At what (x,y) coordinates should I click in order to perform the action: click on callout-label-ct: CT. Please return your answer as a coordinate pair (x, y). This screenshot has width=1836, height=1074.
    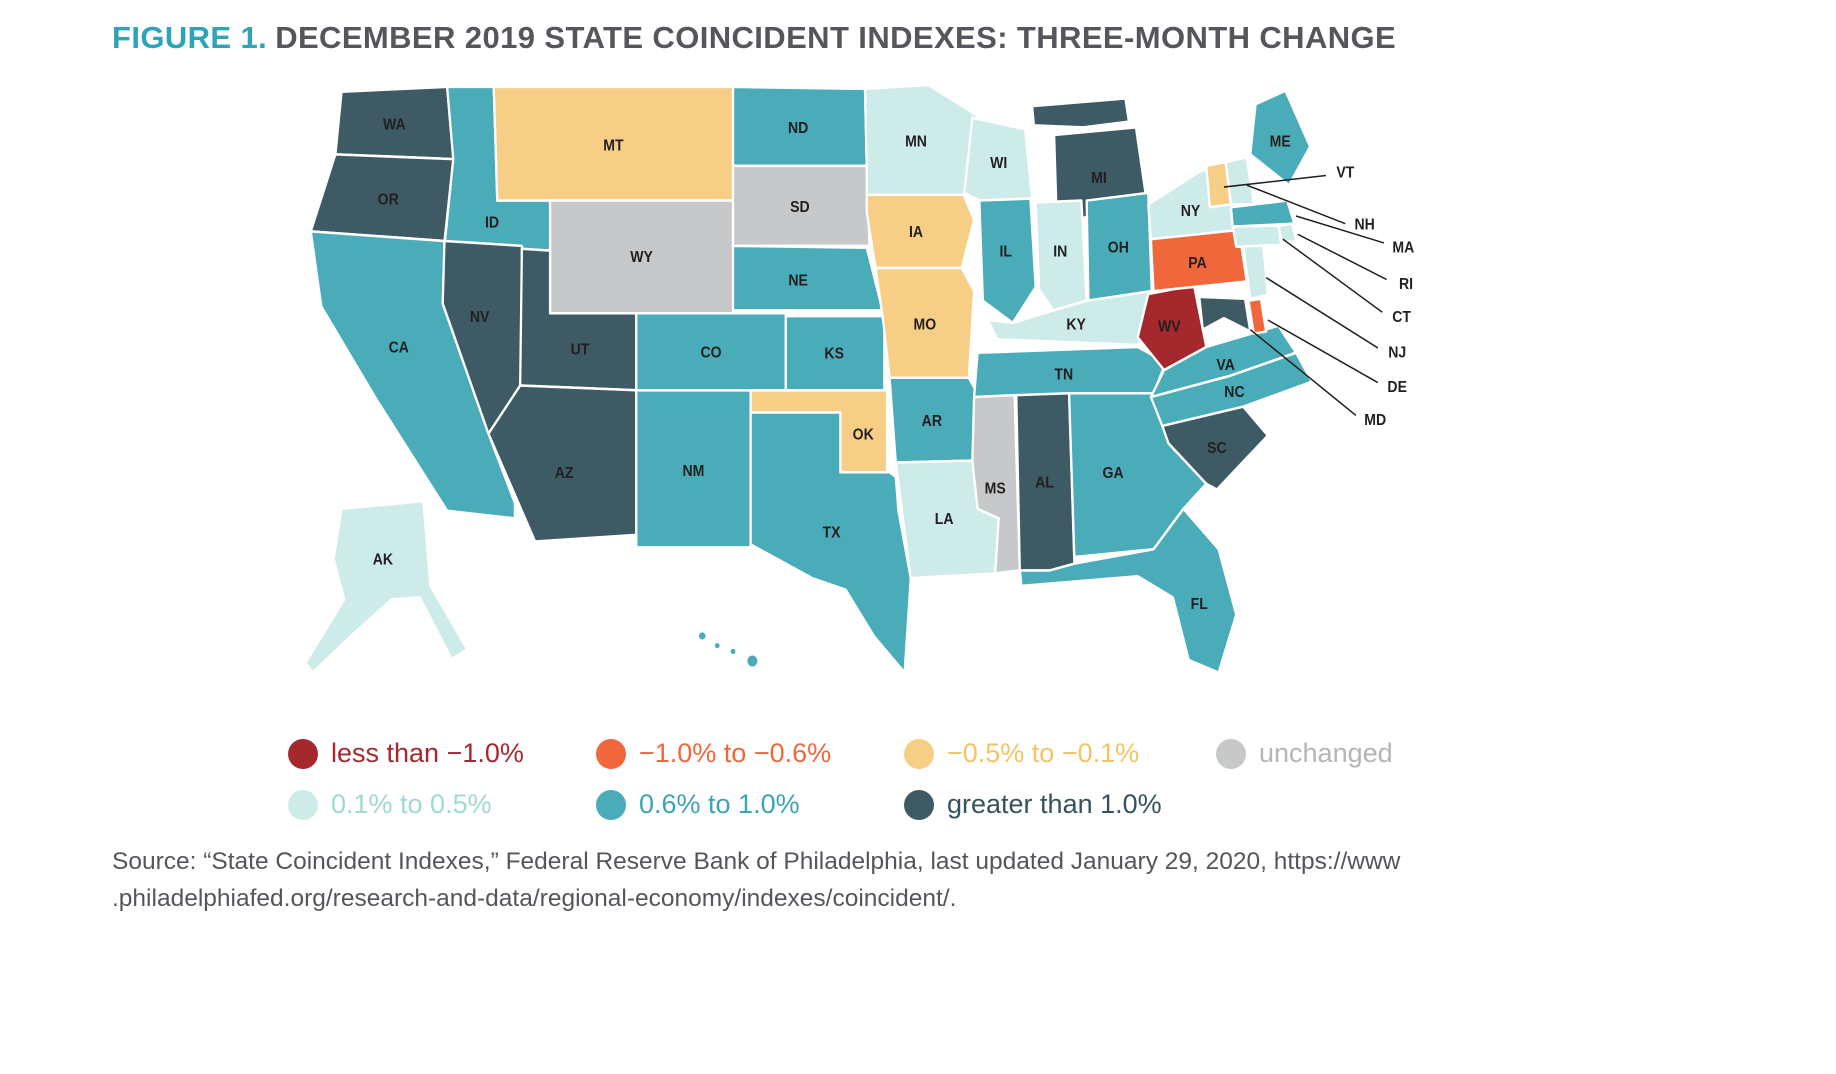
    Looking at the image, I should click on (1401, 317).